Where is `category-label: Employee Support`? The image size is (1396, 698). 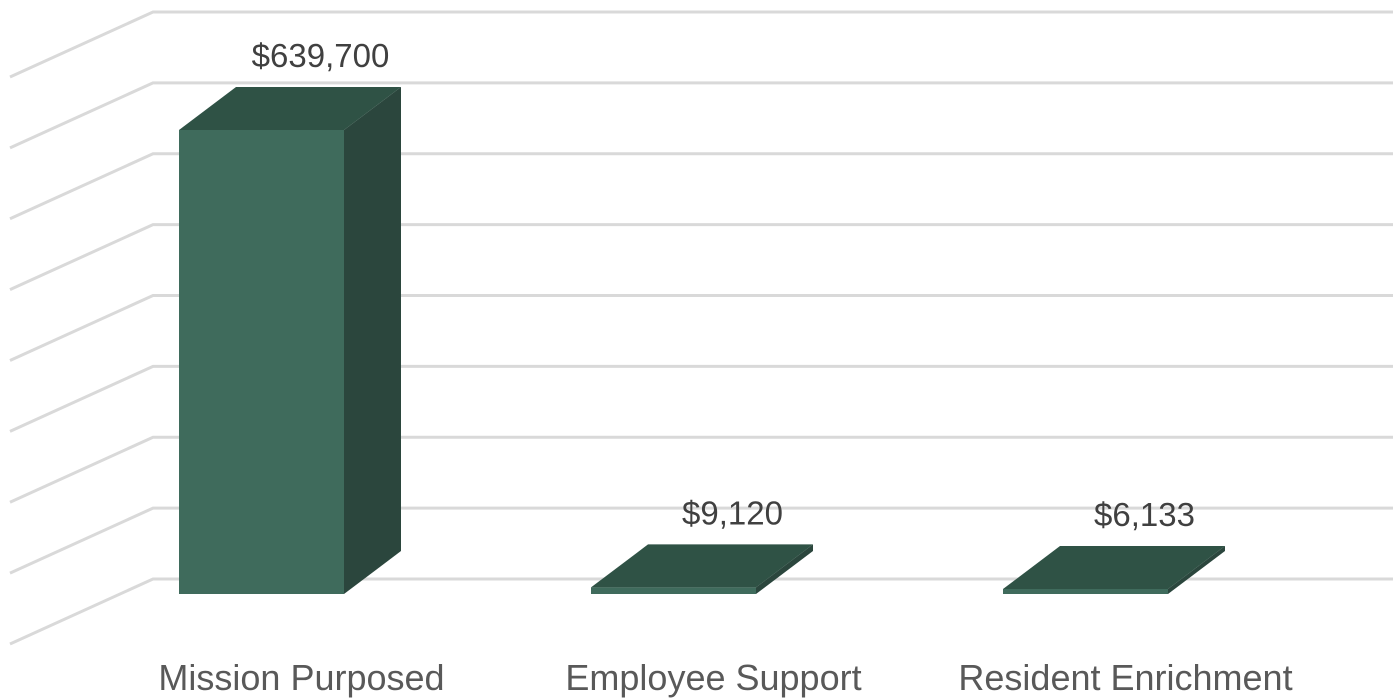
category-label: Employee Support is located at coordinates (713, 677).